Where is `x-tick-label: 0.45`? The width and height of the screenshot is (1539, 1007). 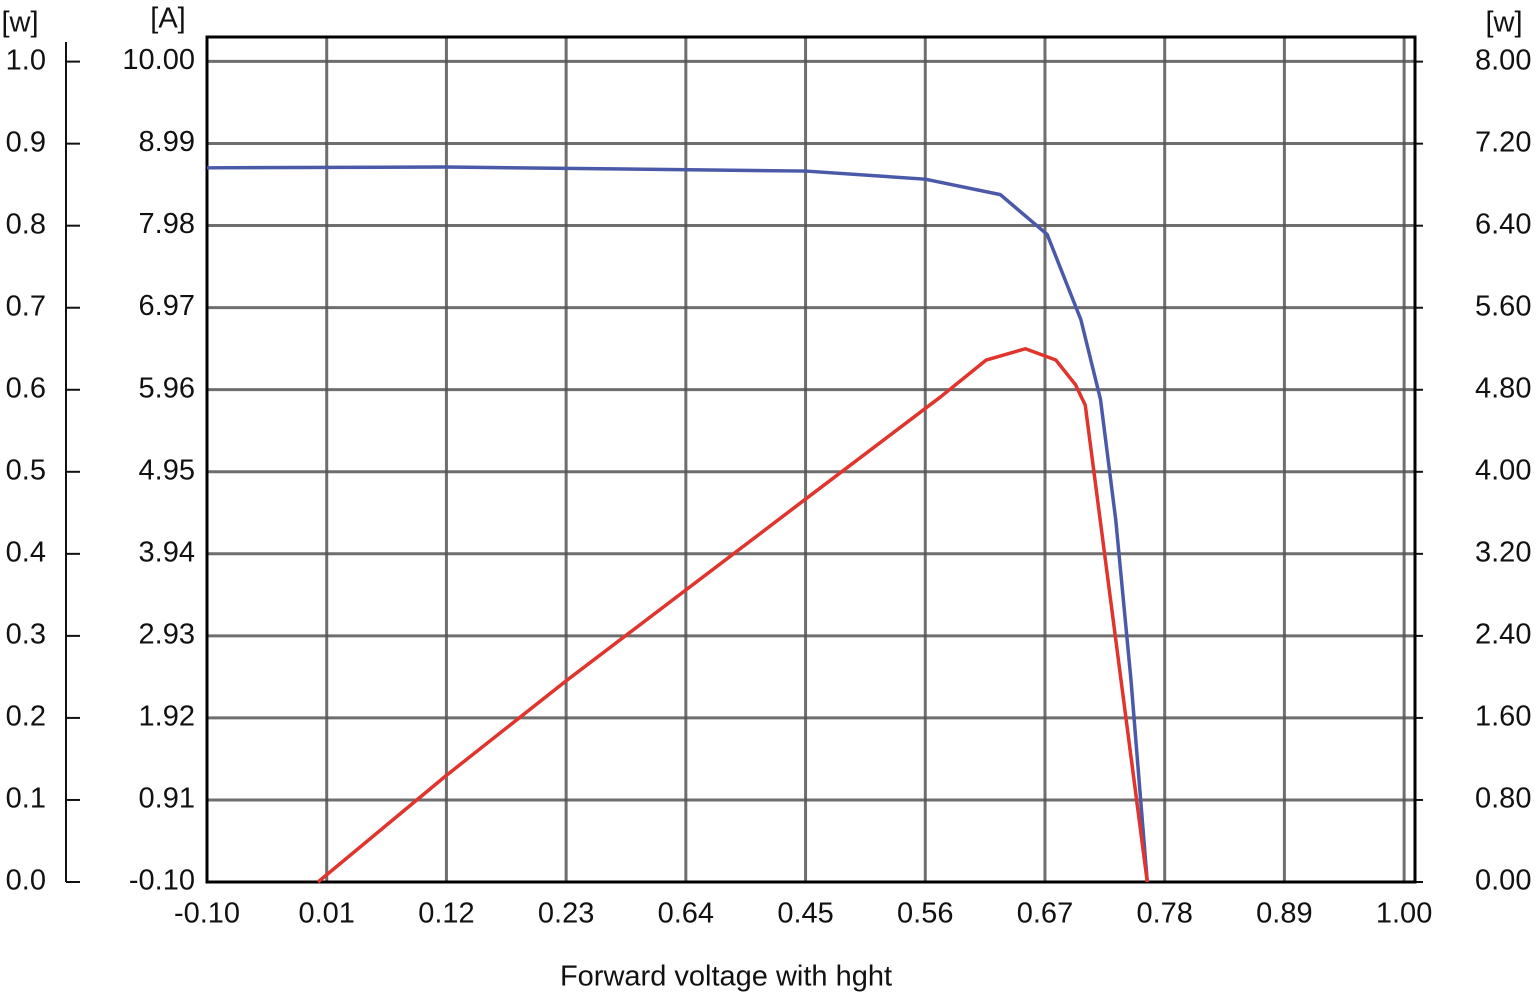 x-tick-label: 0.45 is located at coordinates (805, 914).